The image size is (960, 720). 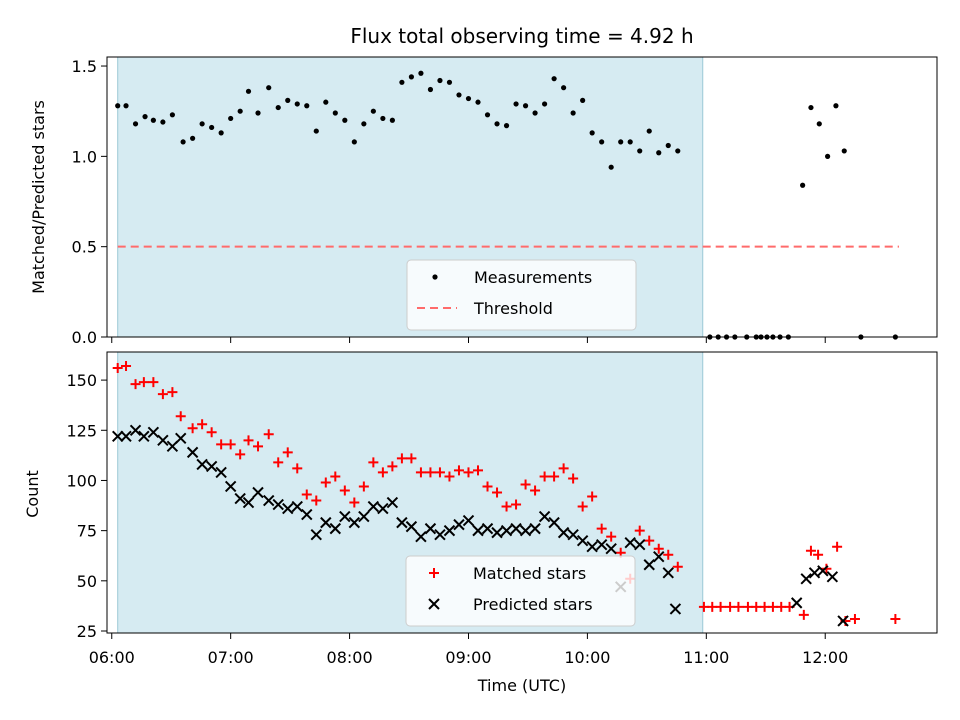 What do you see at coordinates (513, 308) in the screenshot?
I see `legend-label: Threshold` at bounding box center [513, 308].